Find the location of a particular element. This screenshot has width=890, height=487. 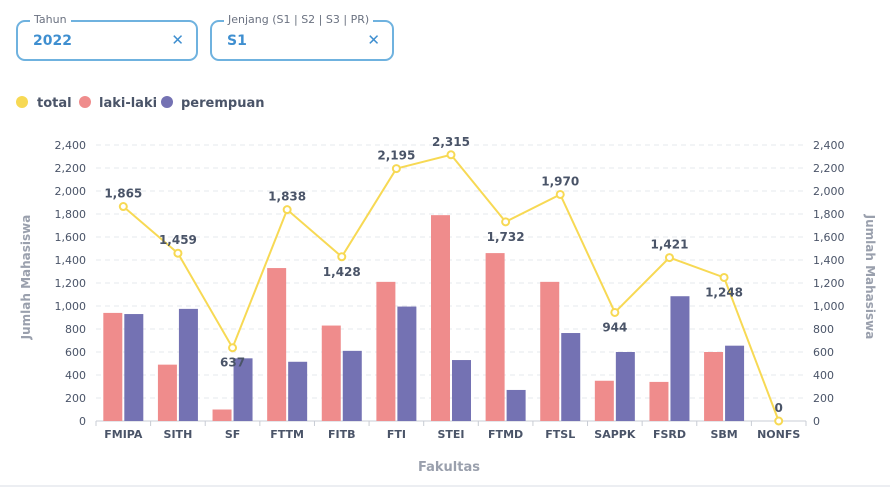

tahun-filter-value: 2022 is located at coordinates (52, 41).